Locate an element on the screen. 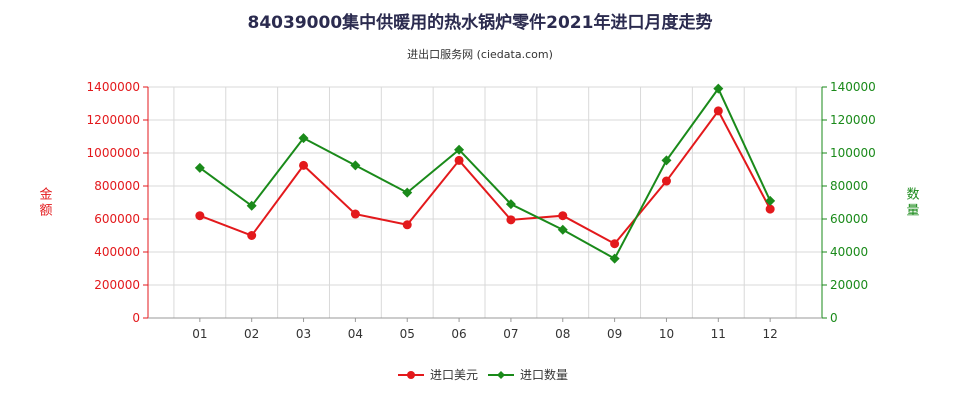  y-right-tick-label: 40000 is located at coordinates (849, 252).